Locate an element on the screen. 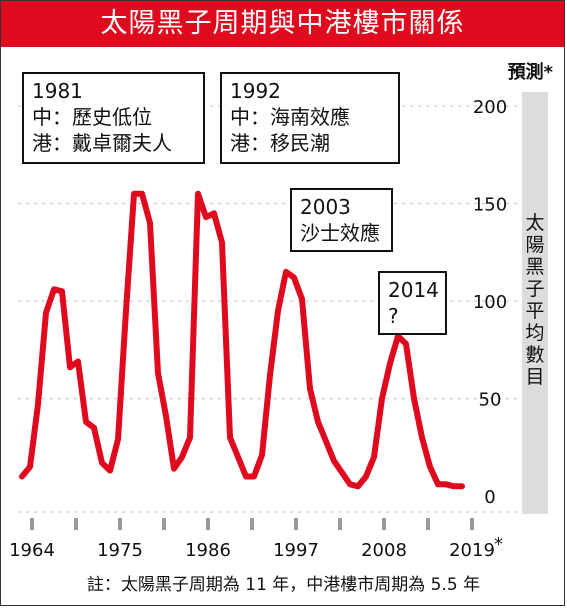  annotation-1992: 1992 中：海南效應 港：移民潮 is located at coordinates (310, 118).